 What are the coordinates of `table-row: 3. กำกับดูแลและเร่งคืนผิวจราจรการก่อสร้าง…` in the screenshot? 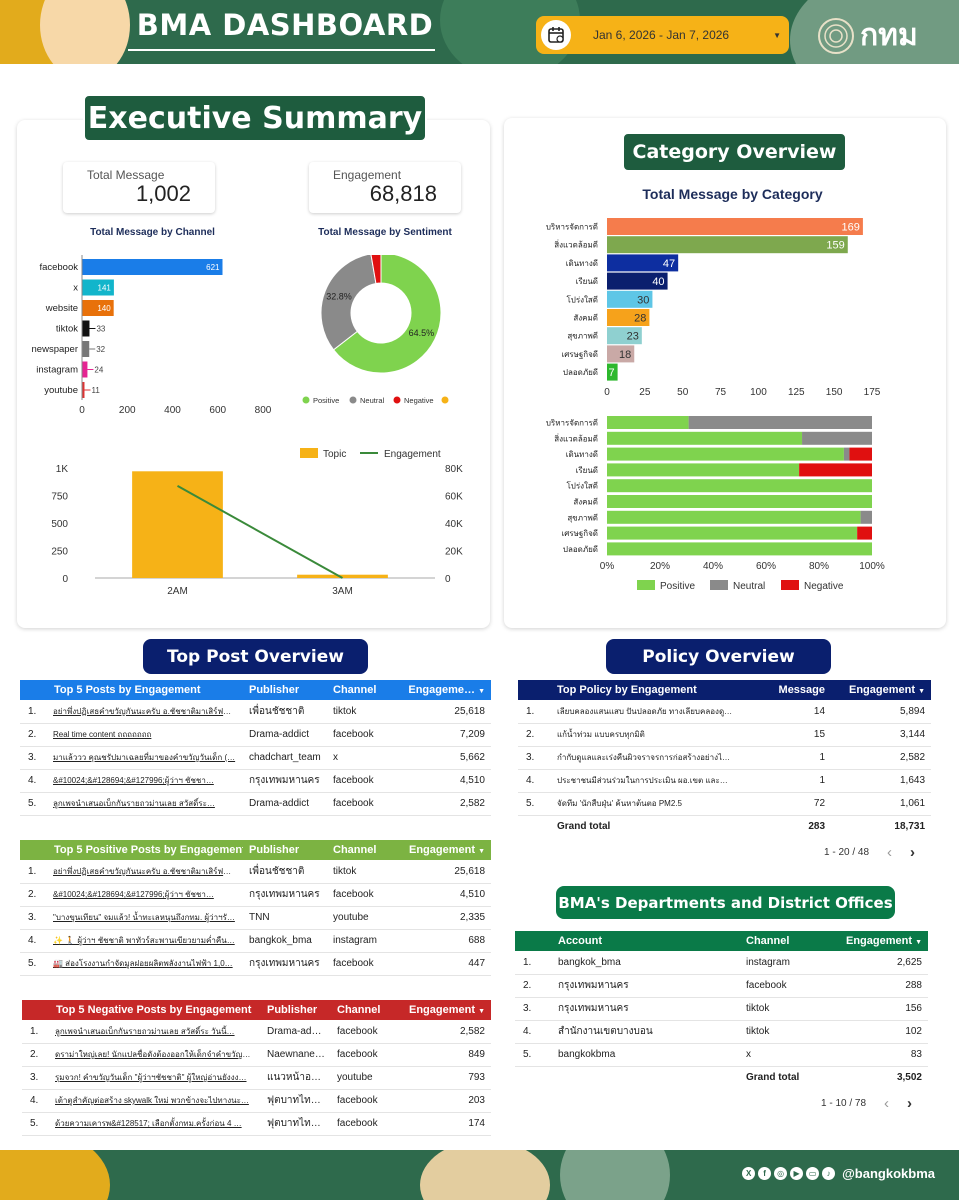 It's located at (725, 758).